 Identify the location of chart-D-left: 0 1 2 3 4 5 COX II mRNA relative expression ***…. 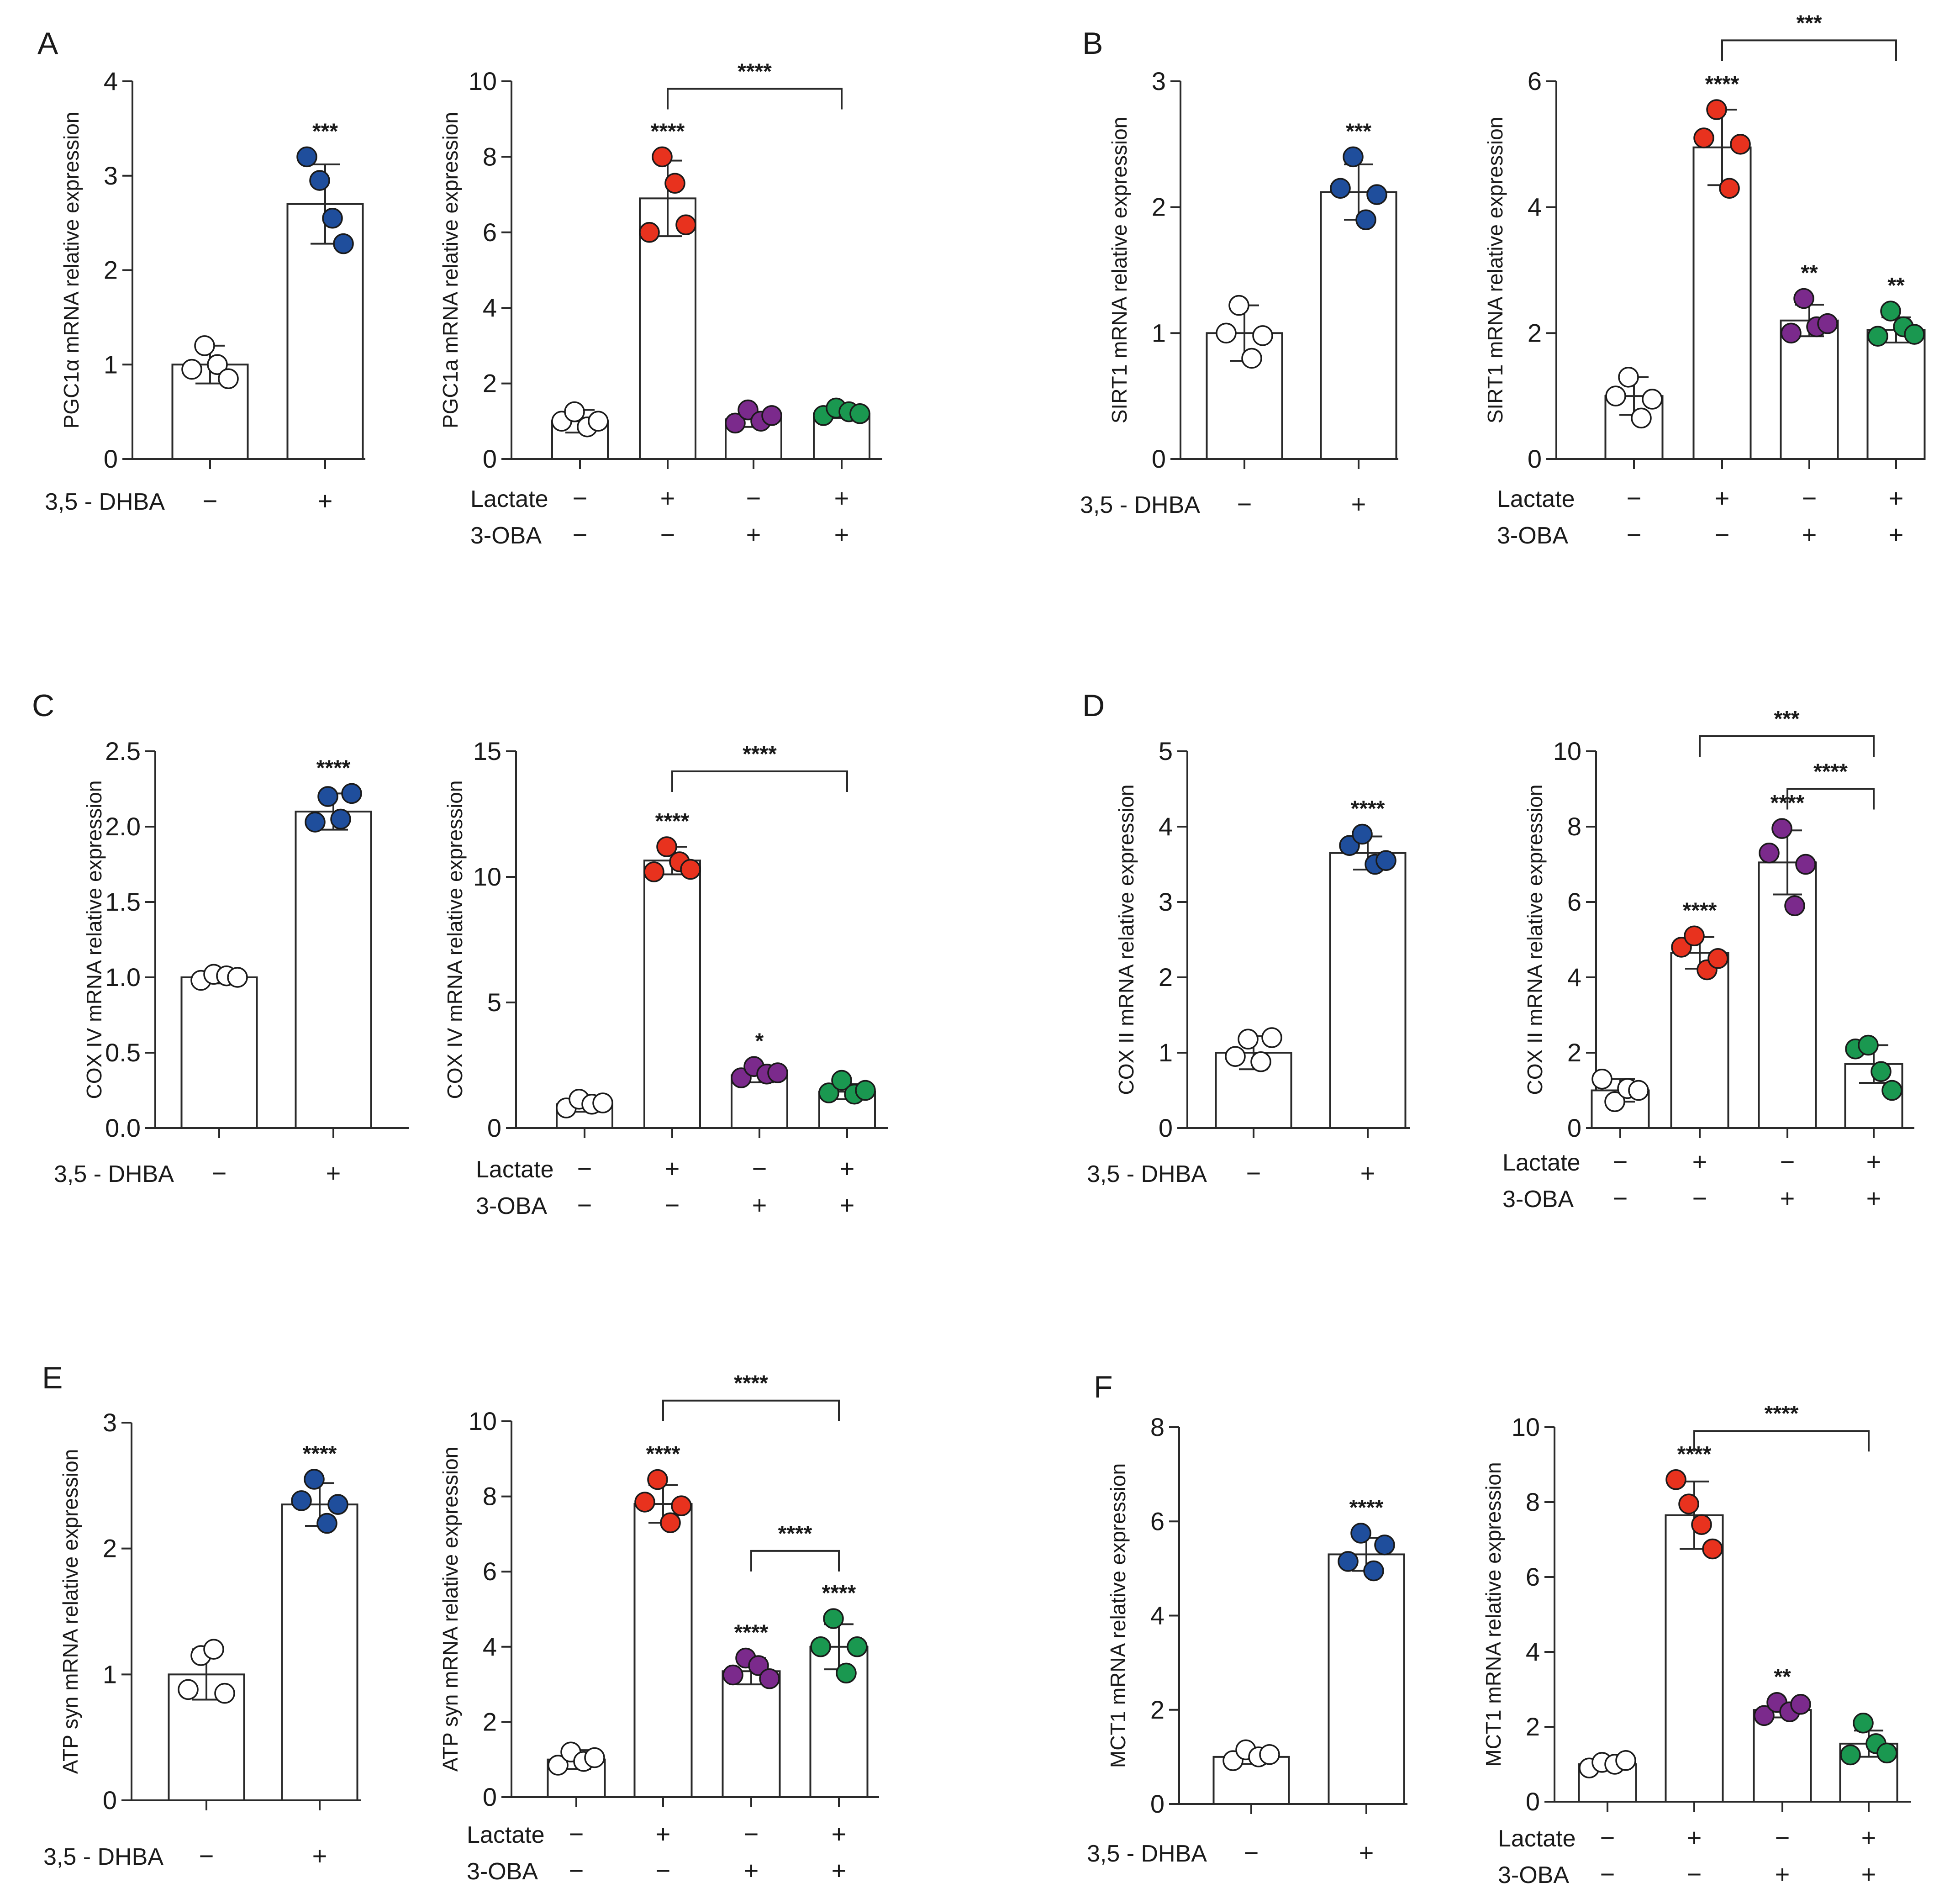
(1248, 962).